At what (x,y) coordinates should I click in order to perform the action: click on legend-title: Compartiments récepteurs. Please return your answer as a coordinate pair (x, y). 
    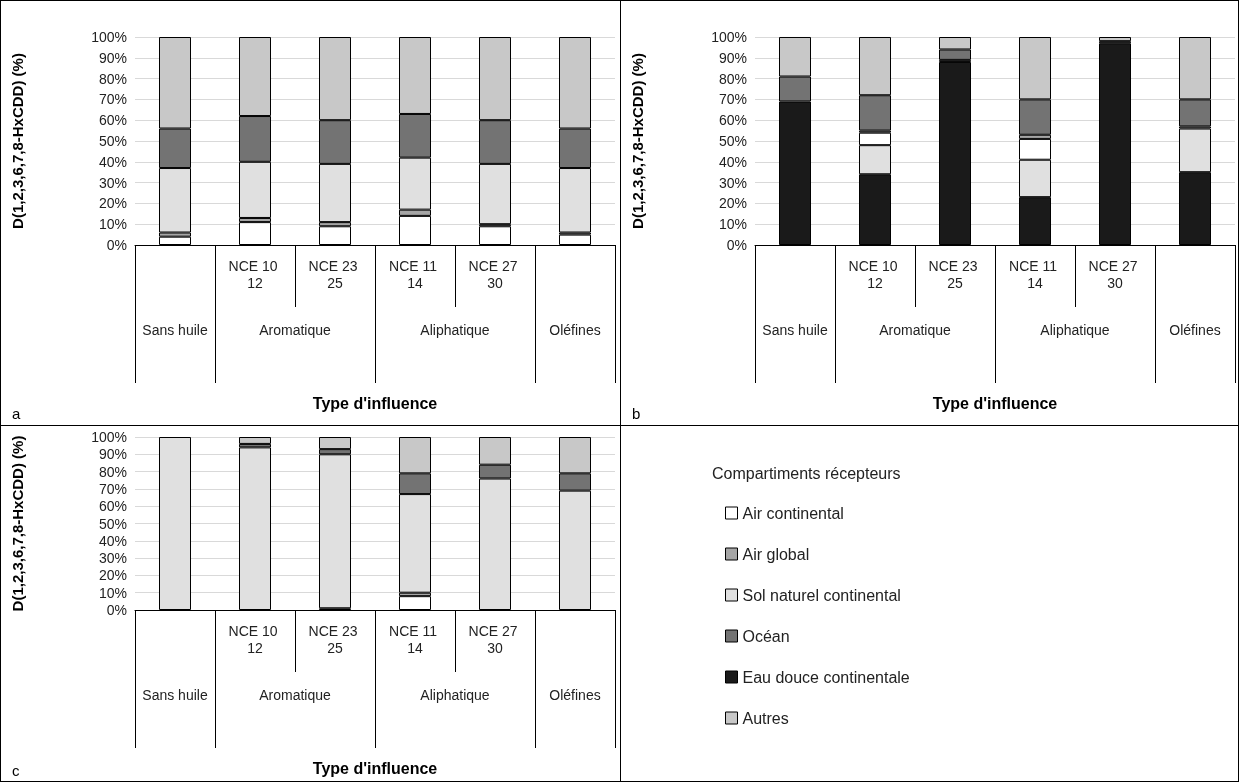
    Looking at the image, I should click on (806, 473).